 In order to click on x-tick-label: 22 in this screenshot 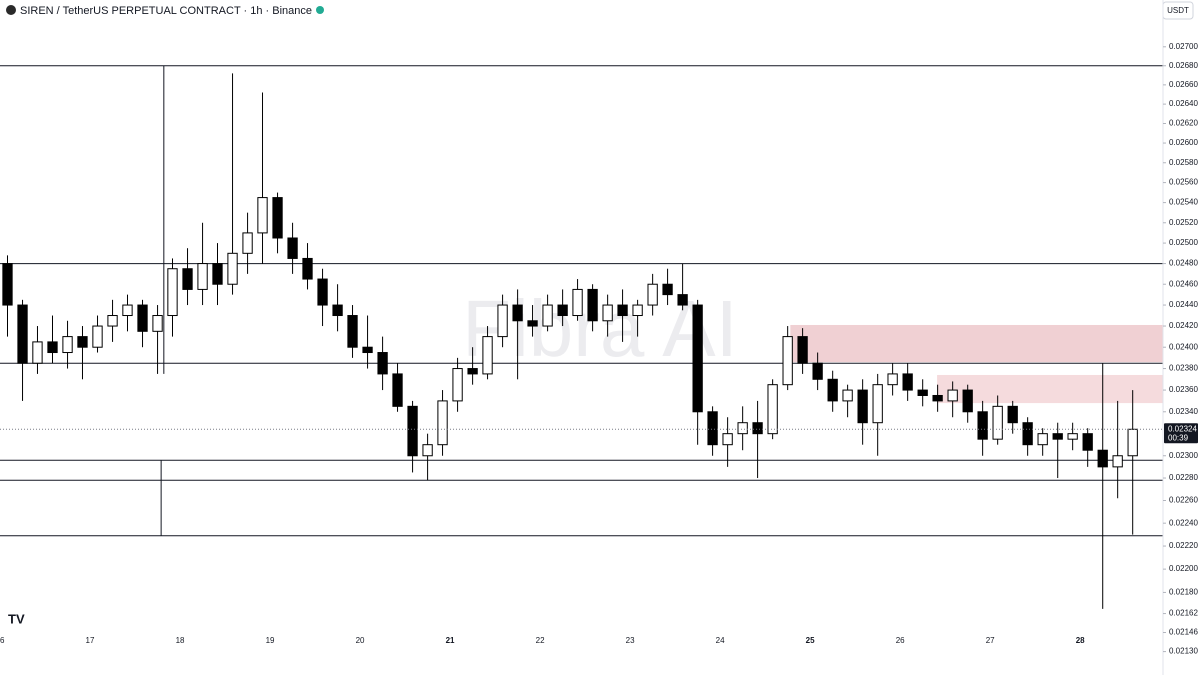, I will do `click(540, 640)`.